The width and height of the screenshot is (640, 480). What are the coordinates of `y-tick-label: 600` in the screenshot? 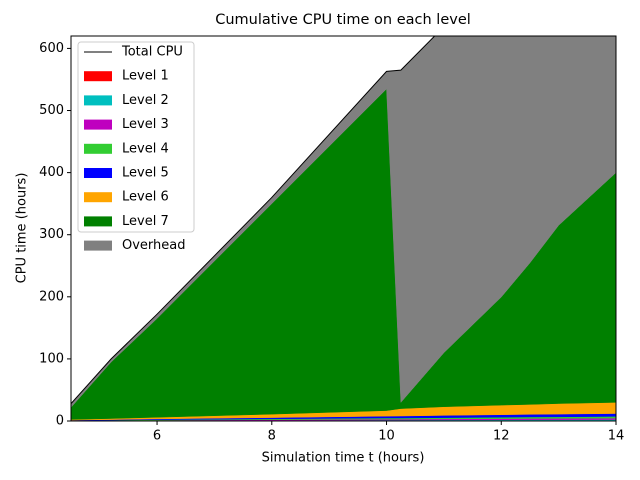 It's located at (51, 48).